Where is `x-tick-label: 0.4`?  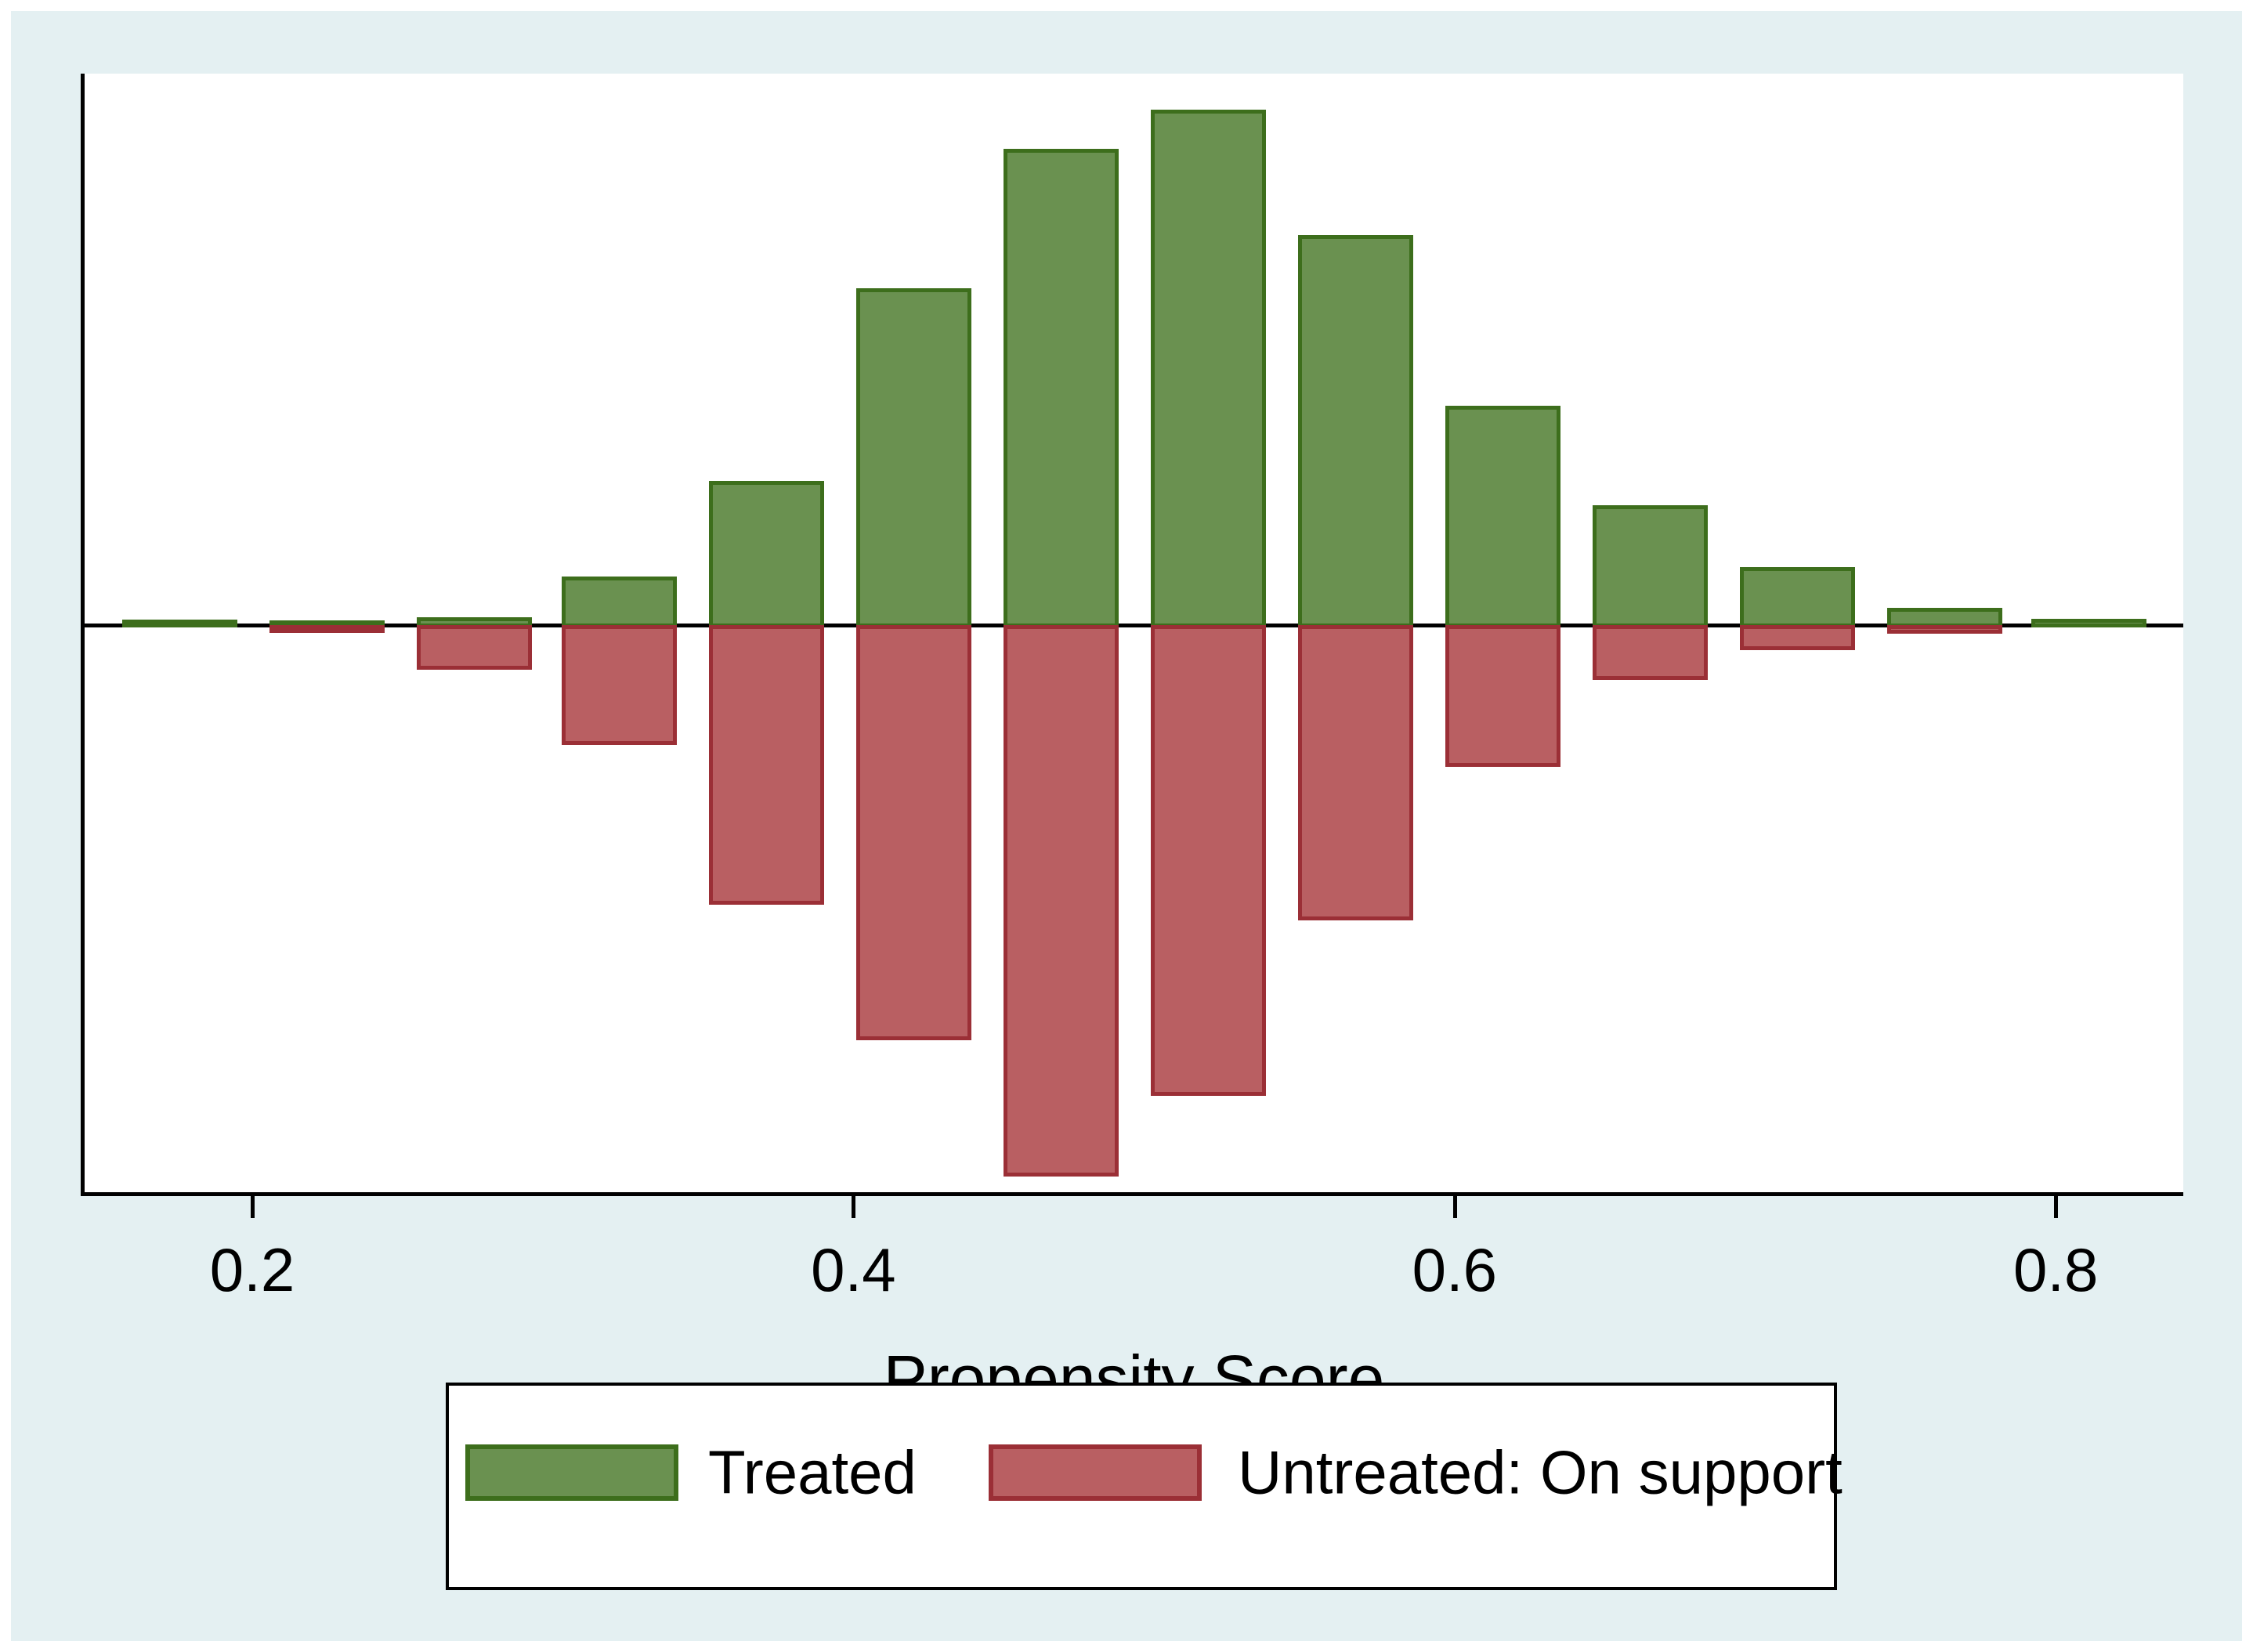
x-tick-label: 0.4 is located at coordinates (853, 1269).